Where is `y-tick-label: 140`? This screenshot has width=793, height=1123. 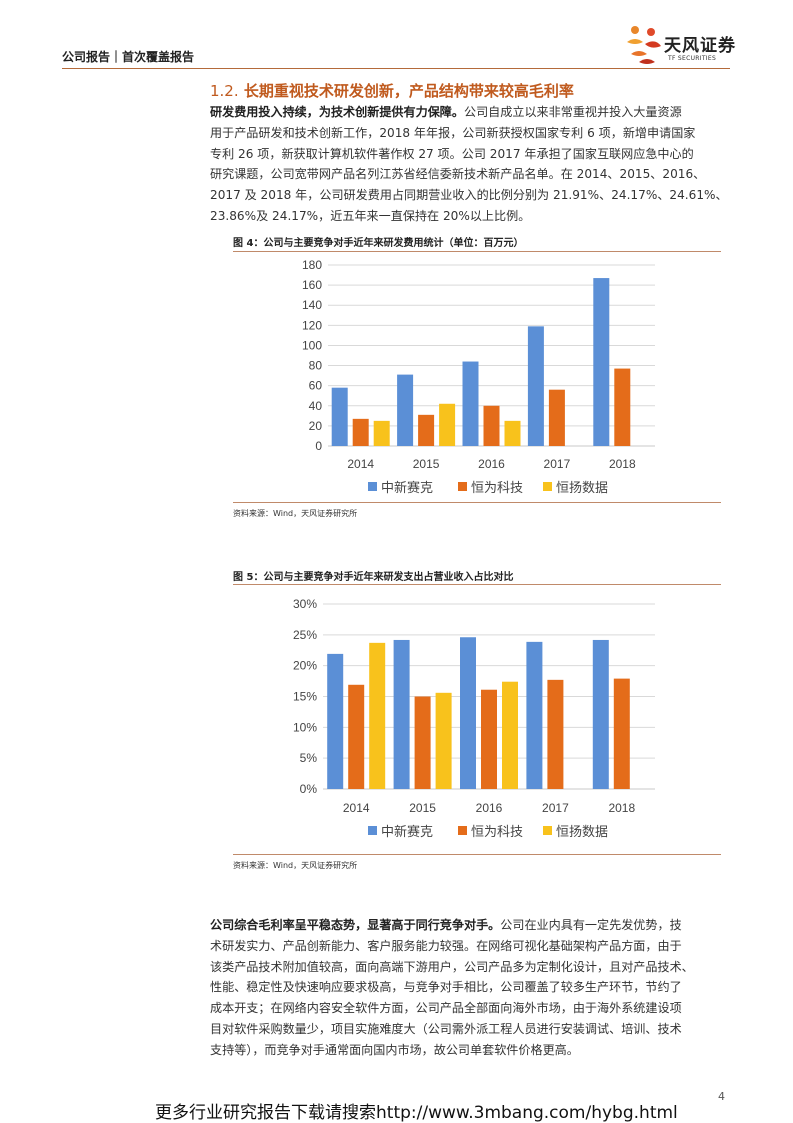
y-tick-label: 140 is located at coordinates (312, 305).